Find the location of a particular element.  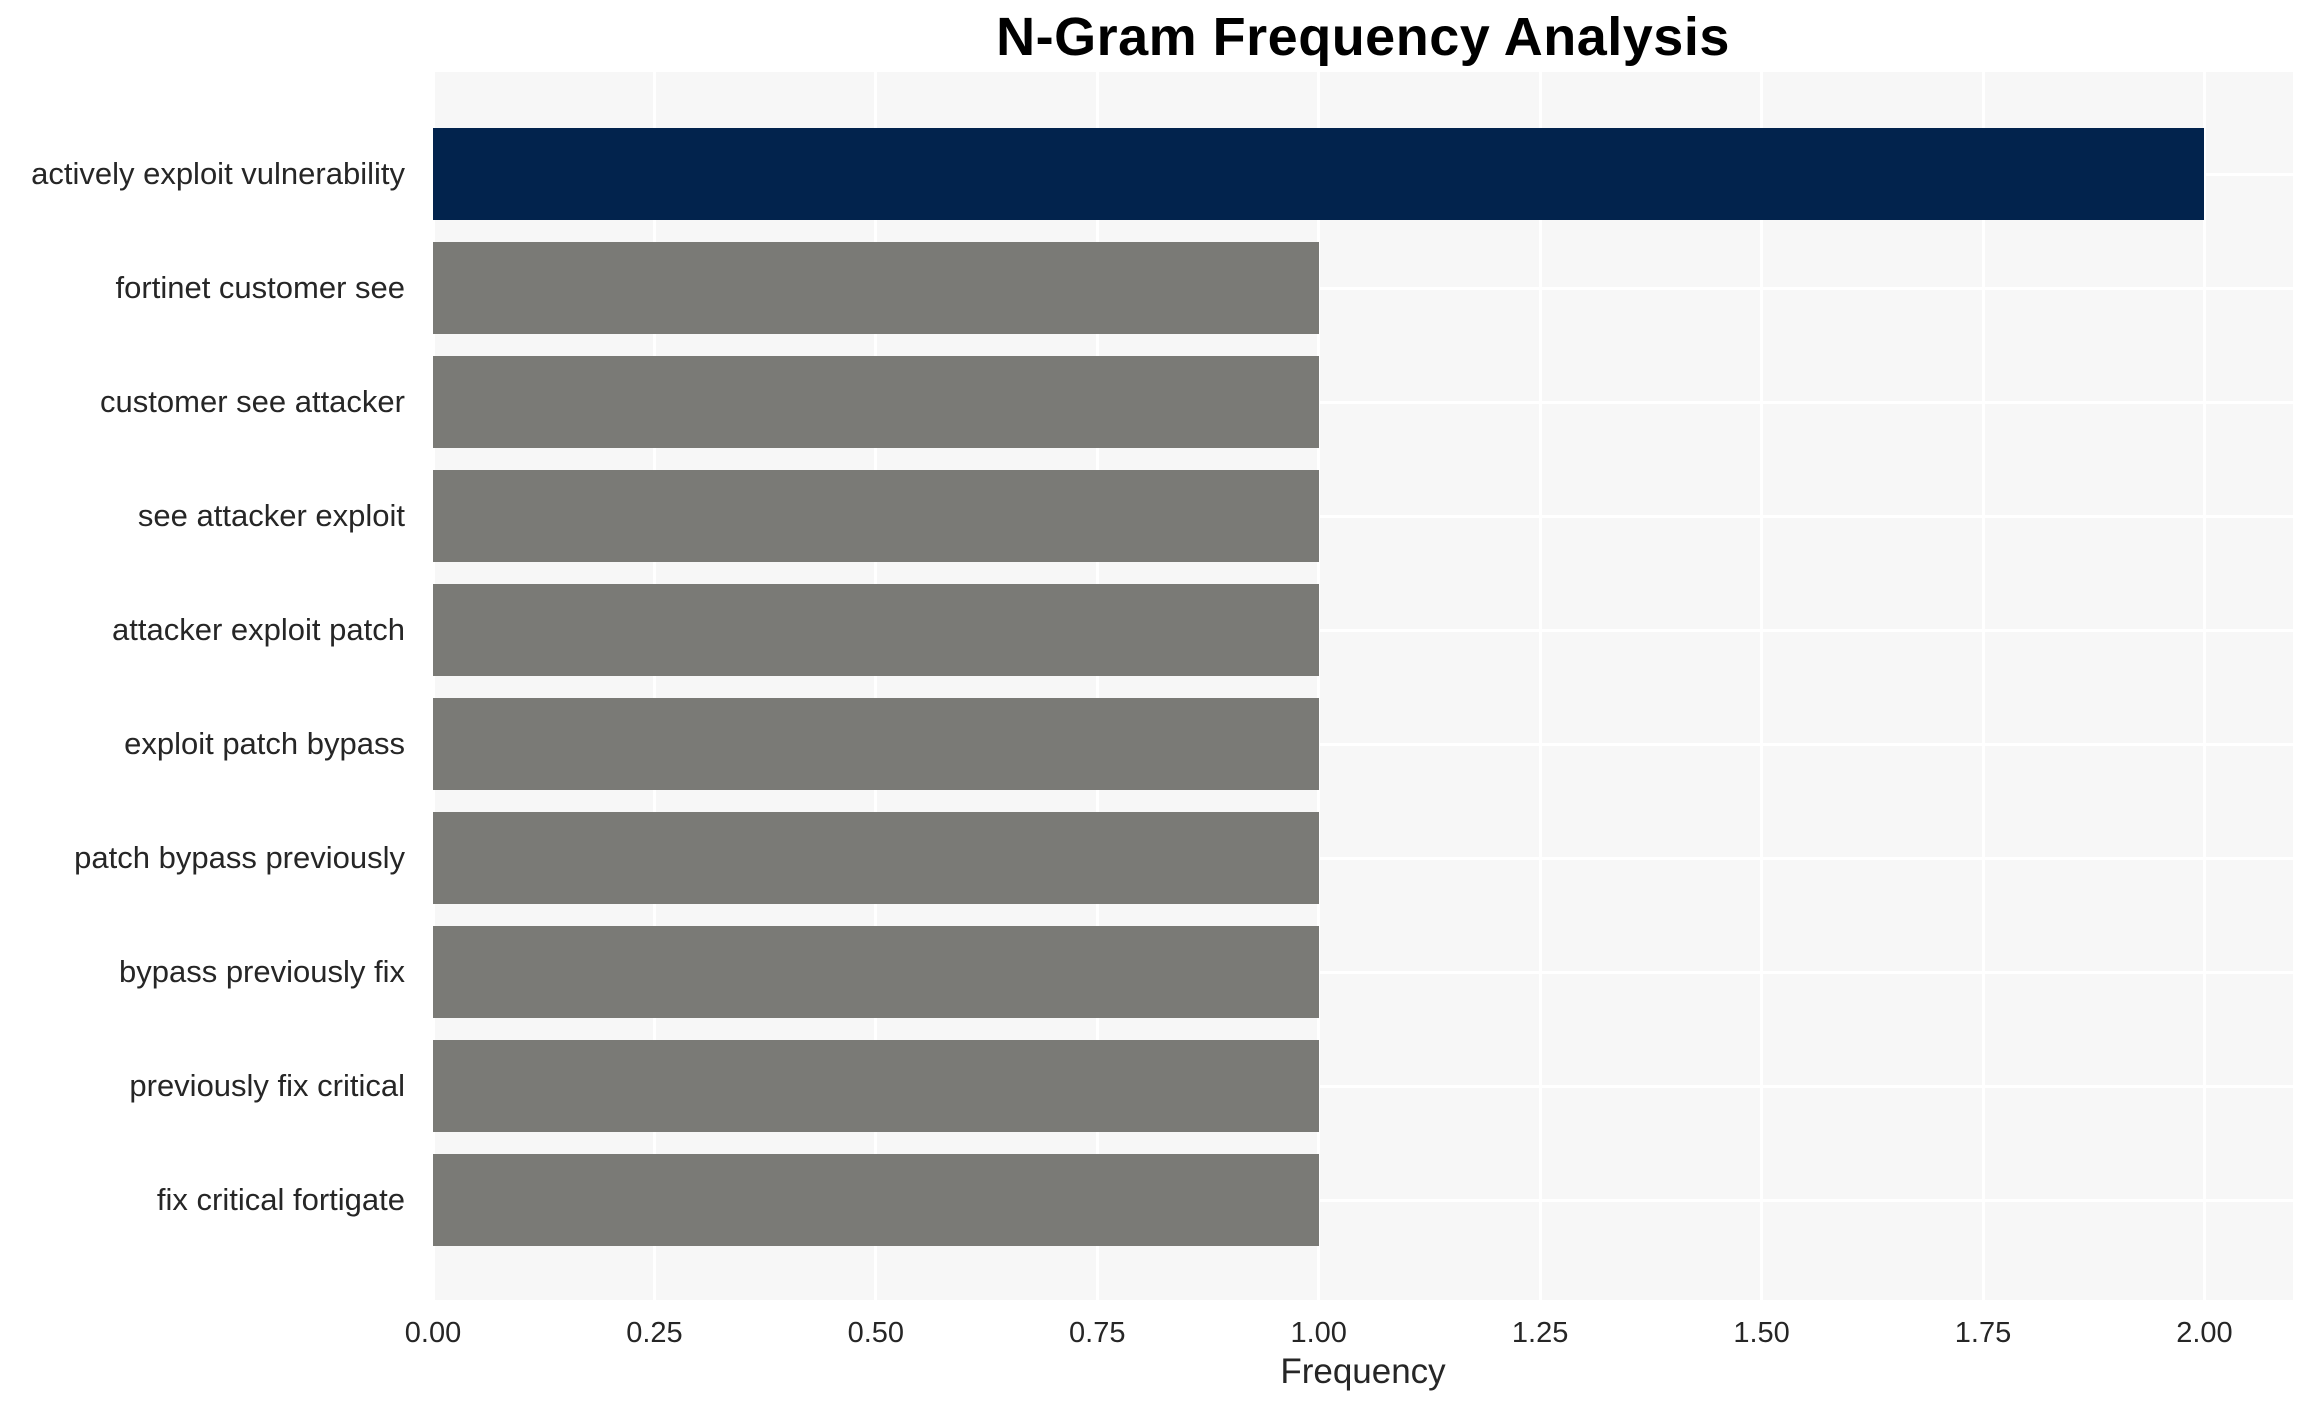

x-tick-label: 1.75 is located at coordinates (1983, 1333).